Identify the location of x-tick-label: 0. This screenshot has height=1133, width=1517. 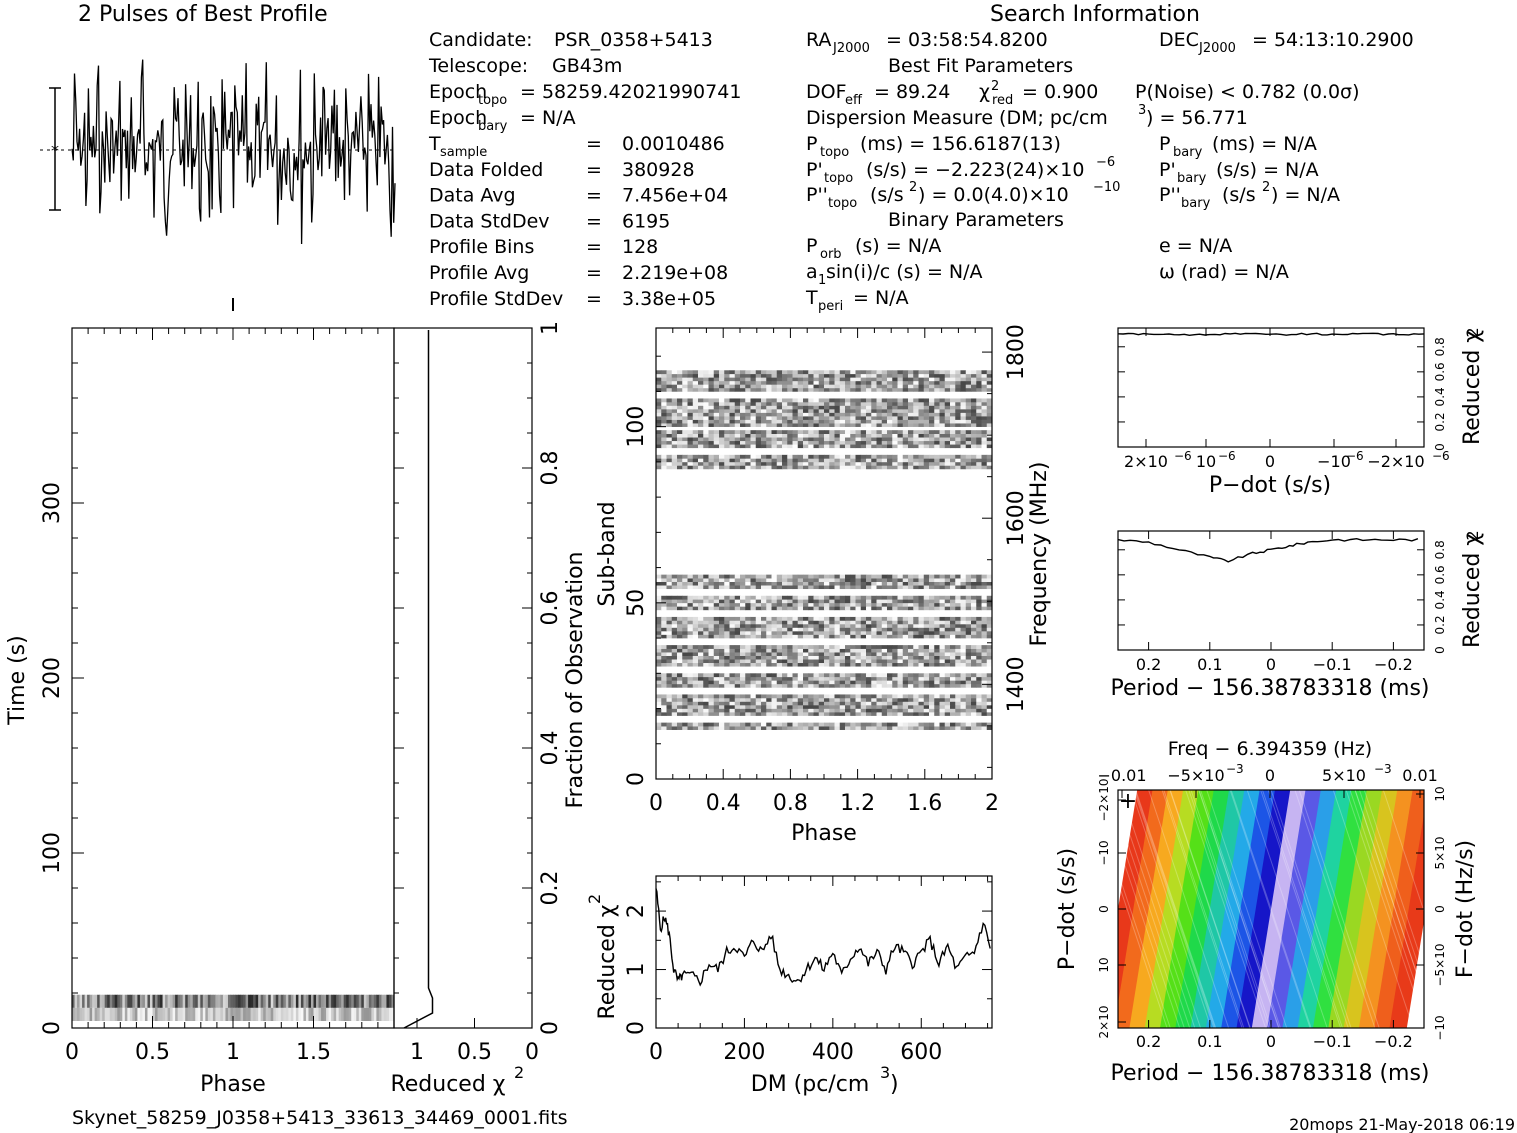
(1271, 1041).